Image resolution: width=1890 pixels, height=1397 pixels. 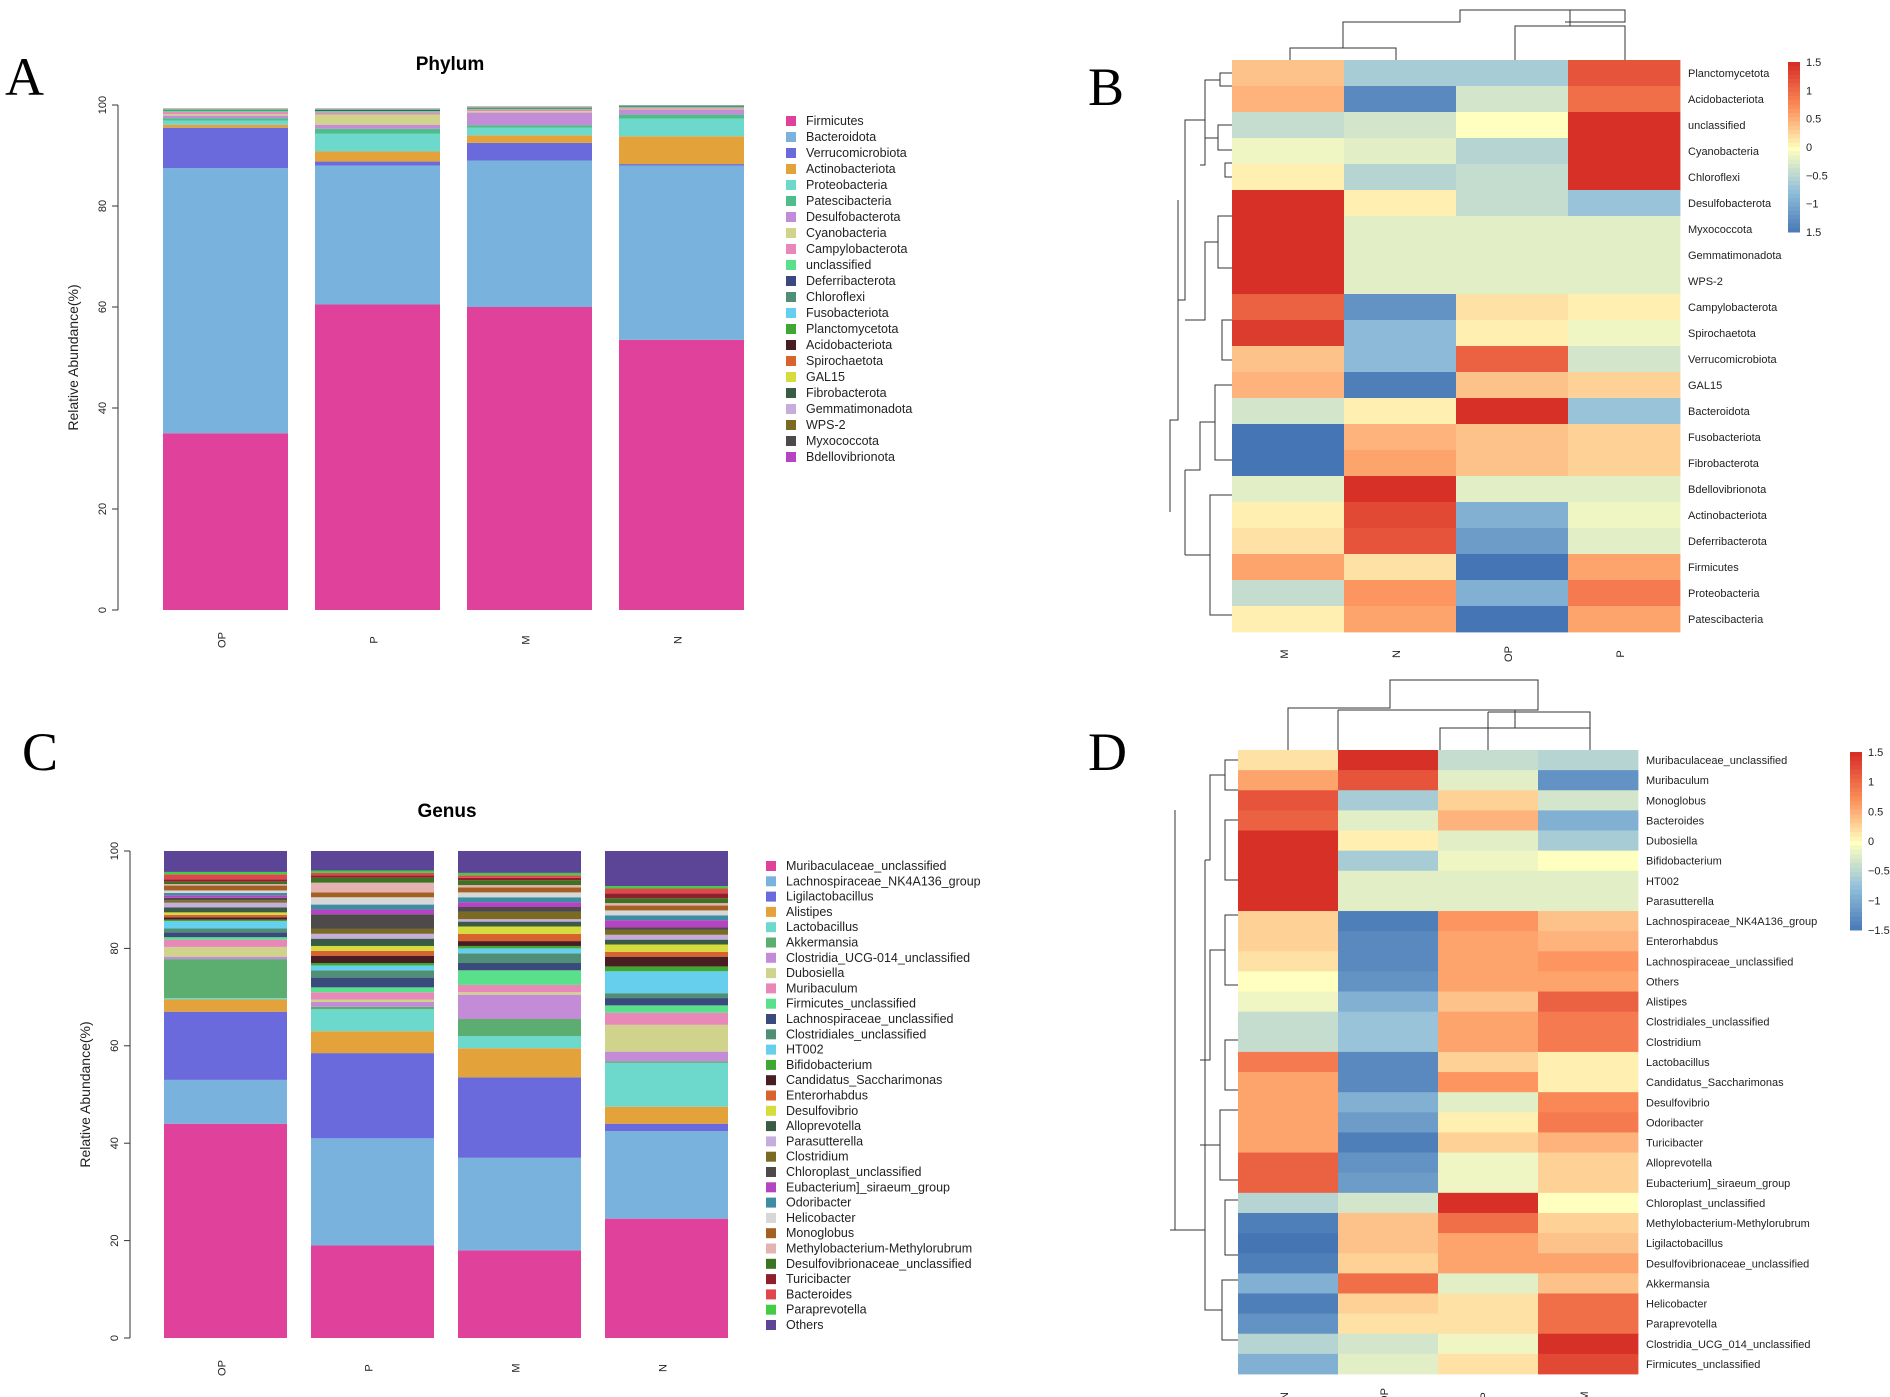 I want to click on bar-segment-m-actinobacteriota, so click(x=529, y=139).